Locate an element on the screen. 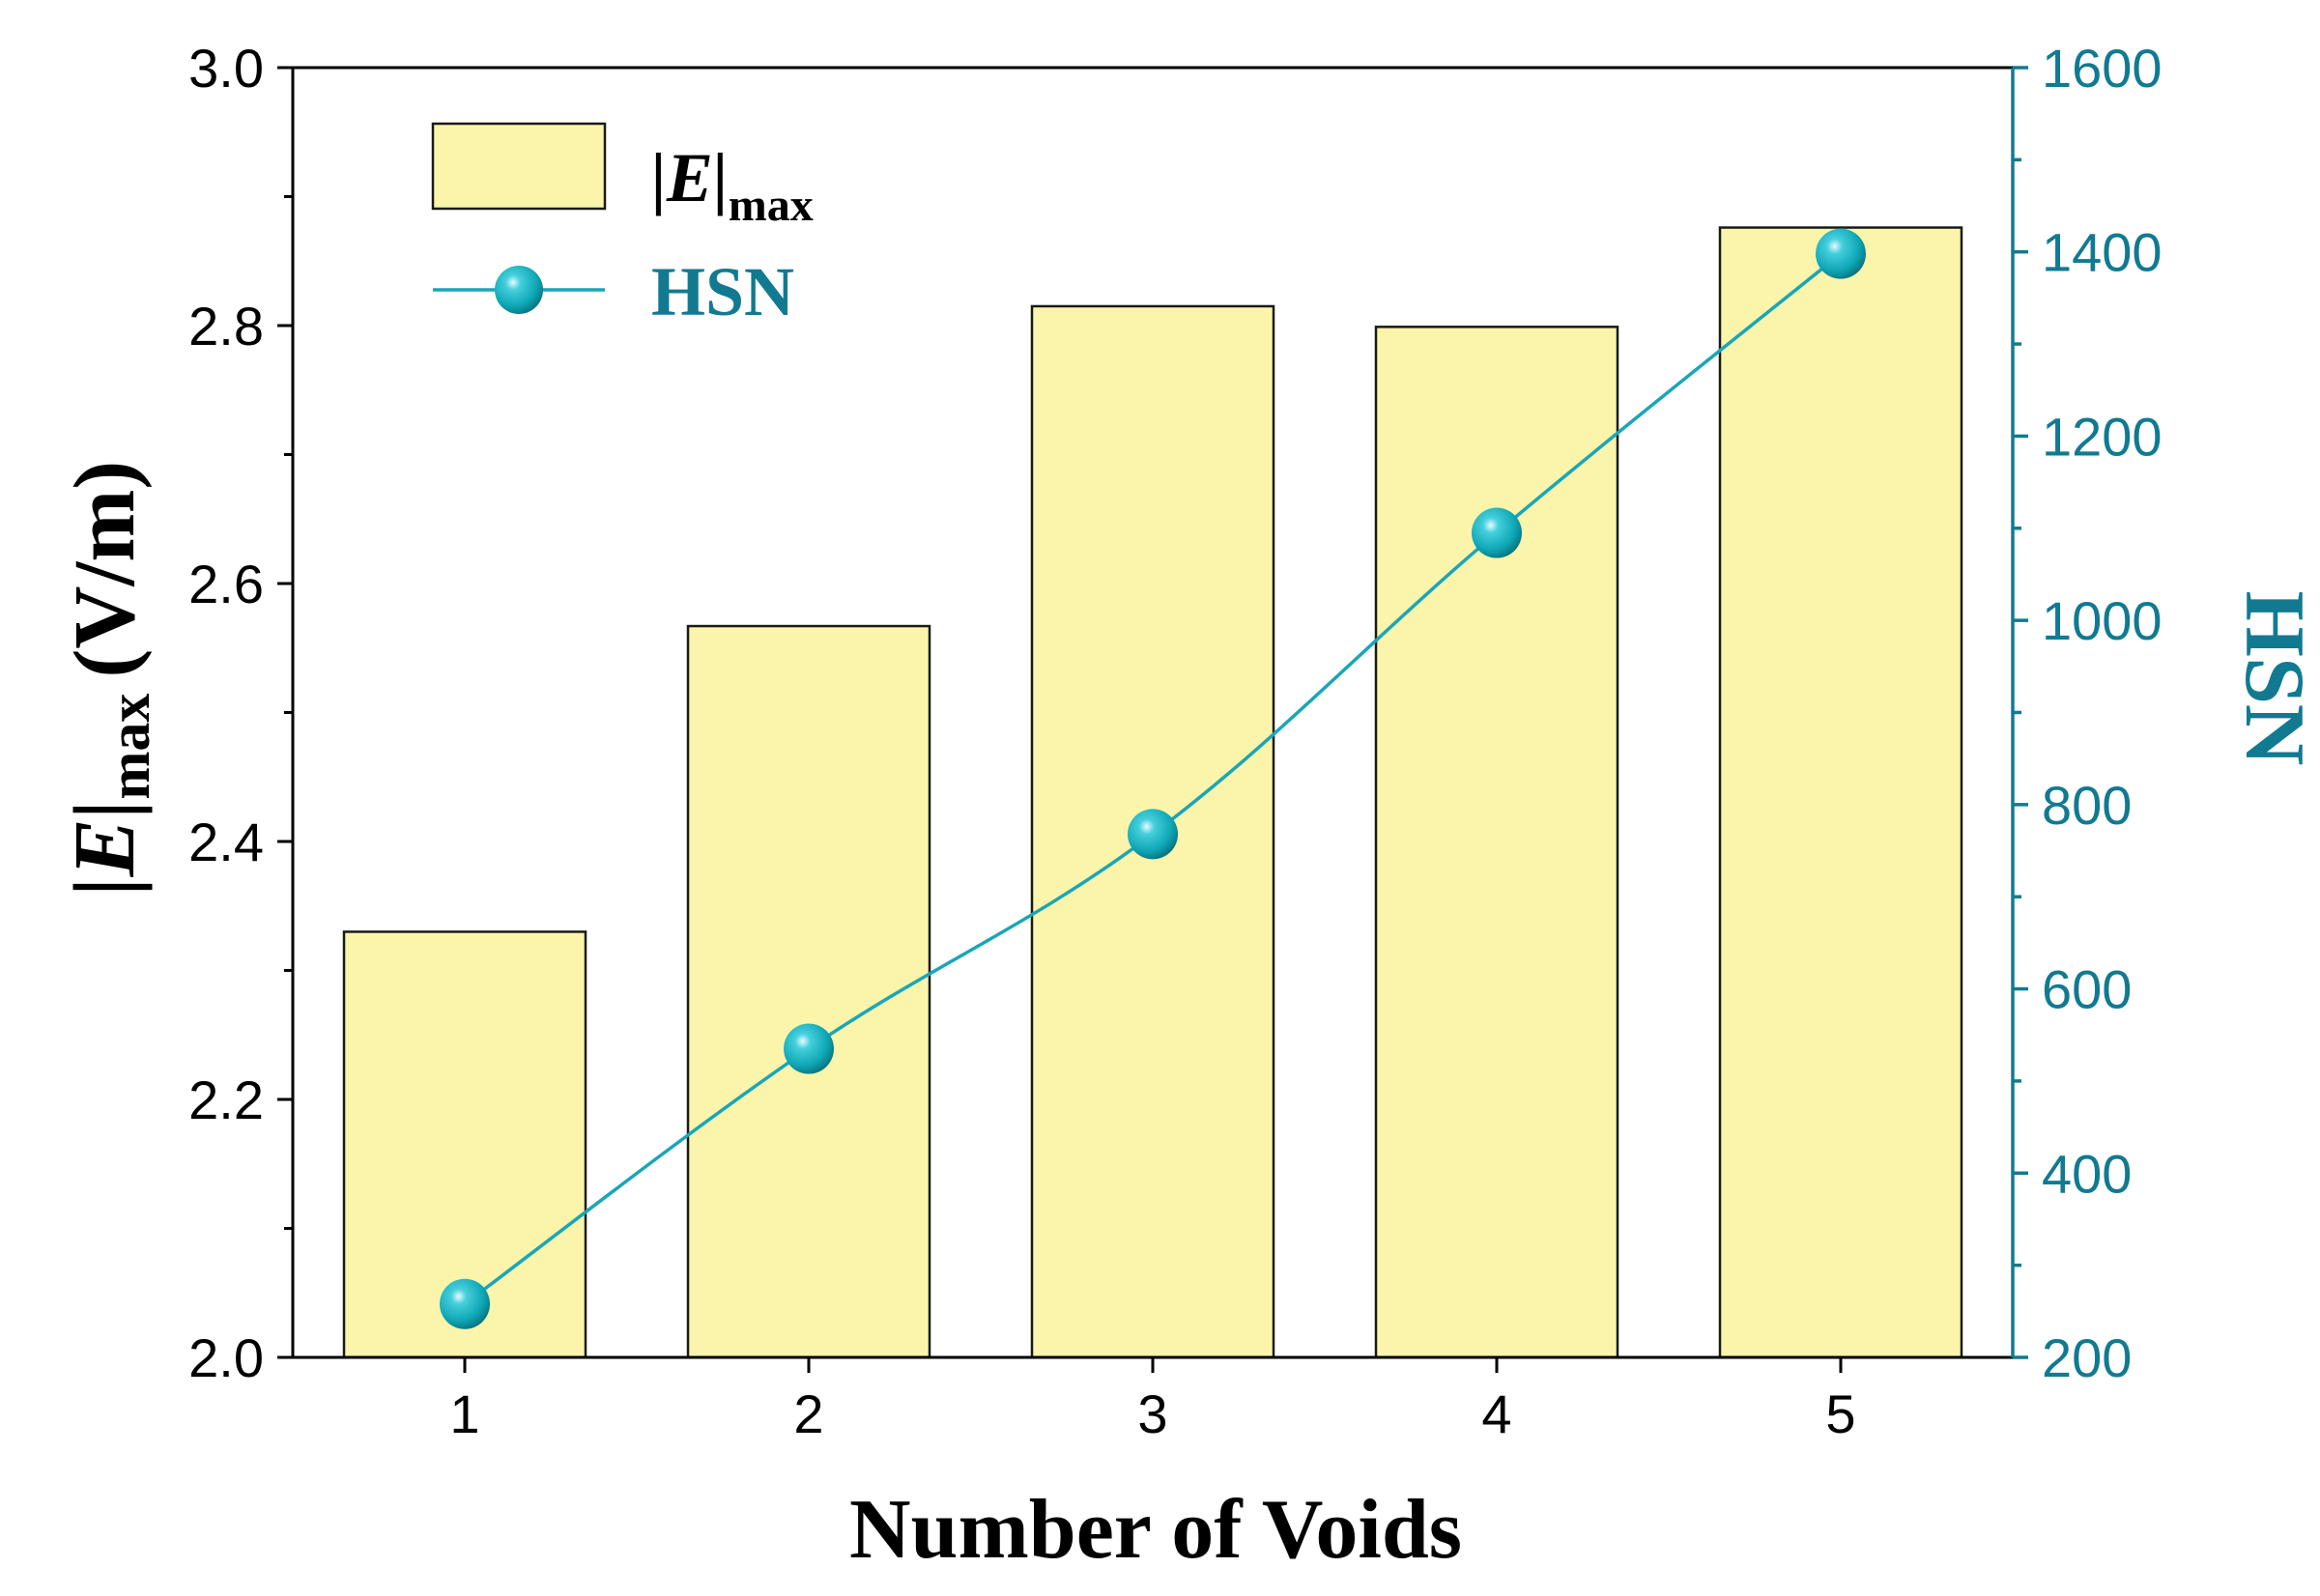 The image size is (2320, 1596). y2-tick-label: 1400 is located at coordinates (2102, 253).